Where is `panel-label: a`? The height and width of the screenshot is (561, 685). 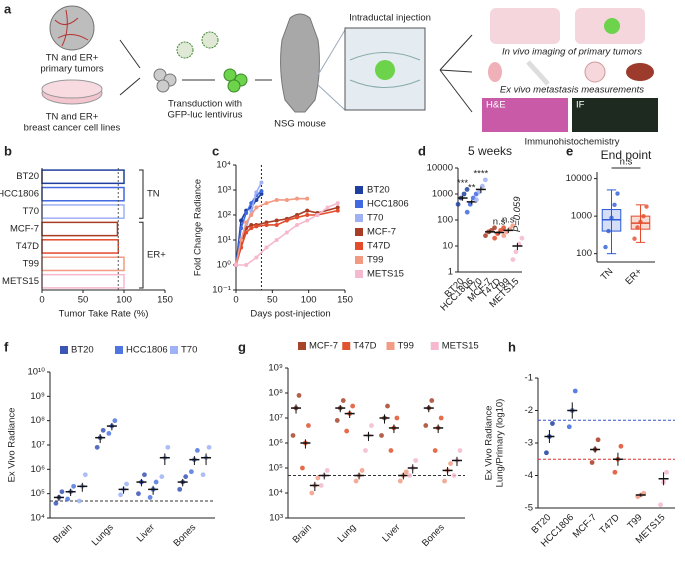
panel-label: a is located at coordinates (8, 8).